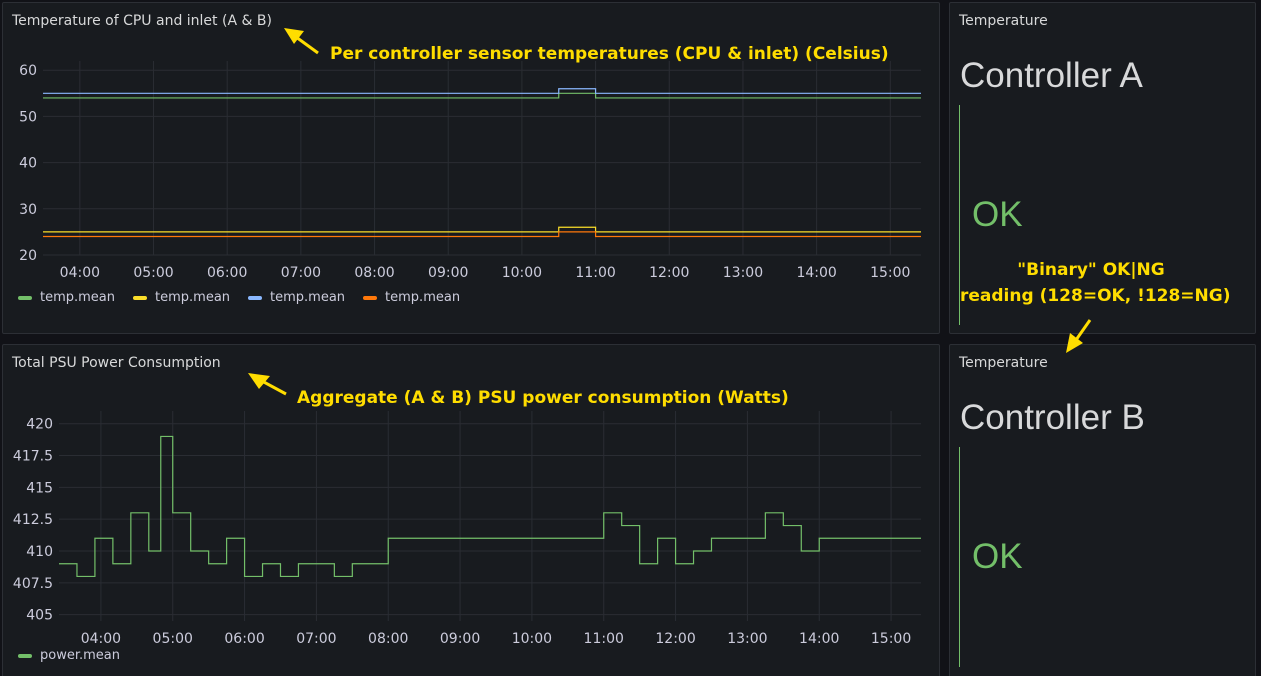 This screenshot has width=1261, height=676. Describe the element at coordinates (28, 210) in the screenshot. I see `y-tick-label: 30` at that location.